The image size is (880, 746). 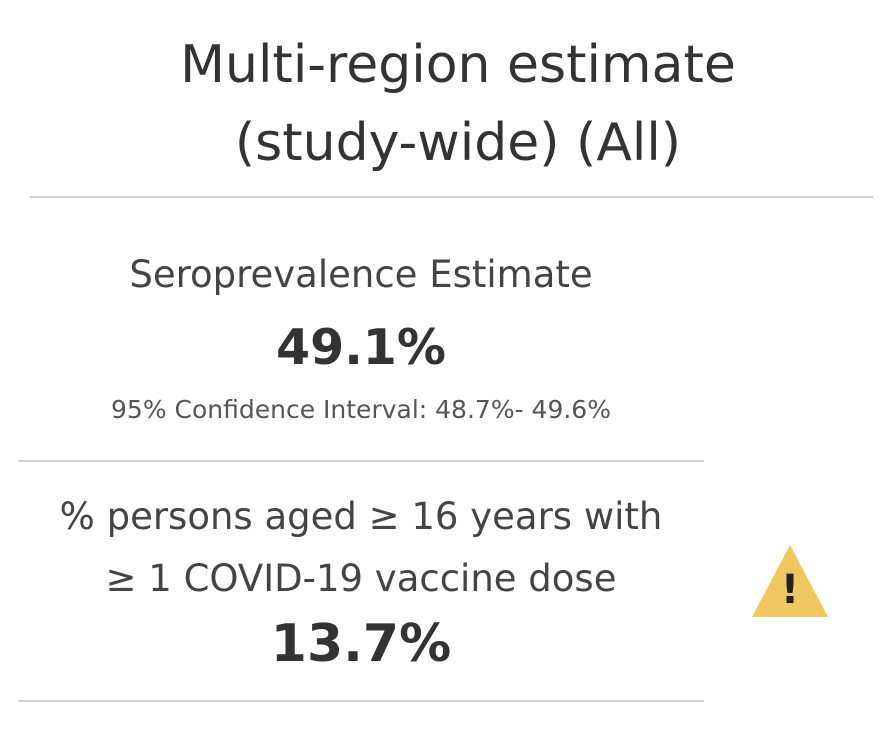 I want to click on vaccination-label-line-1: % persons aged ≥ 16 years with, so click(x=361, y=516).